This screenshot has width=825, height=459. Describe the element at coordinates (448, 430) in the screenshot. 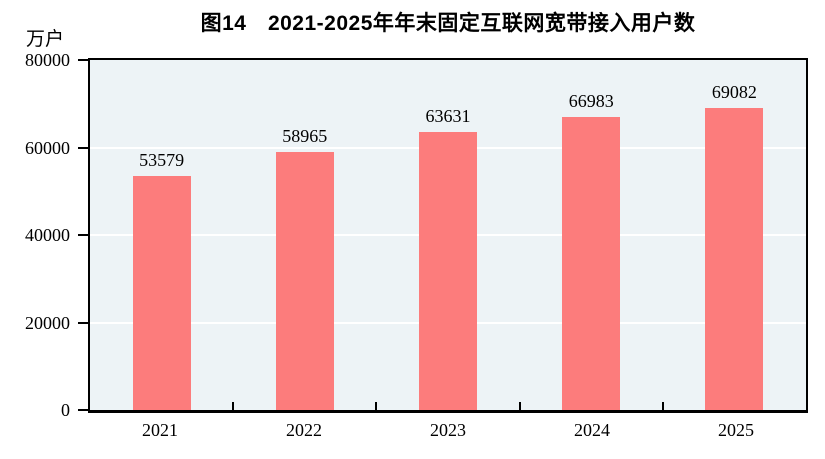

I see `x-axis-label: 2023` at that location.